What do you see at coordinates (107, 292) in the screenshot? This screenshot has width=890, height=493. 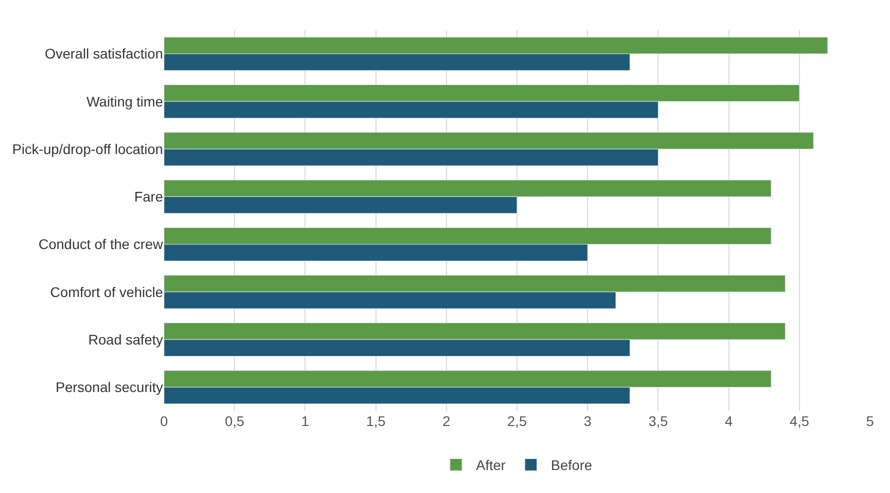 I see `y-tick-label: Comfort of vehicle` at bounding box center [107, 292].